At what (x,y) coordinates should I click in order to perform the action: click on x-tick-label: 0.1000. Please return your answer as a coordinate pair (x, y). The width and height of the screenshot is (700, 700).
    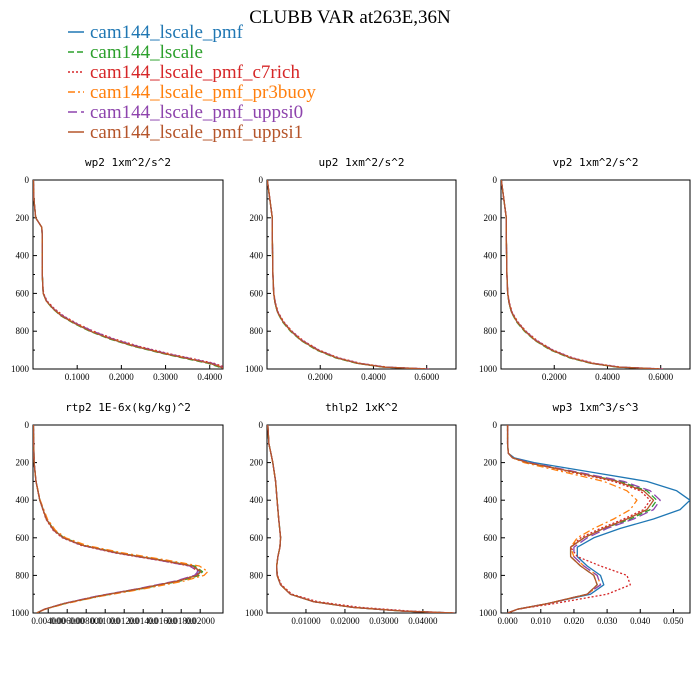
    Looking at the image, I should click on (77, 377).